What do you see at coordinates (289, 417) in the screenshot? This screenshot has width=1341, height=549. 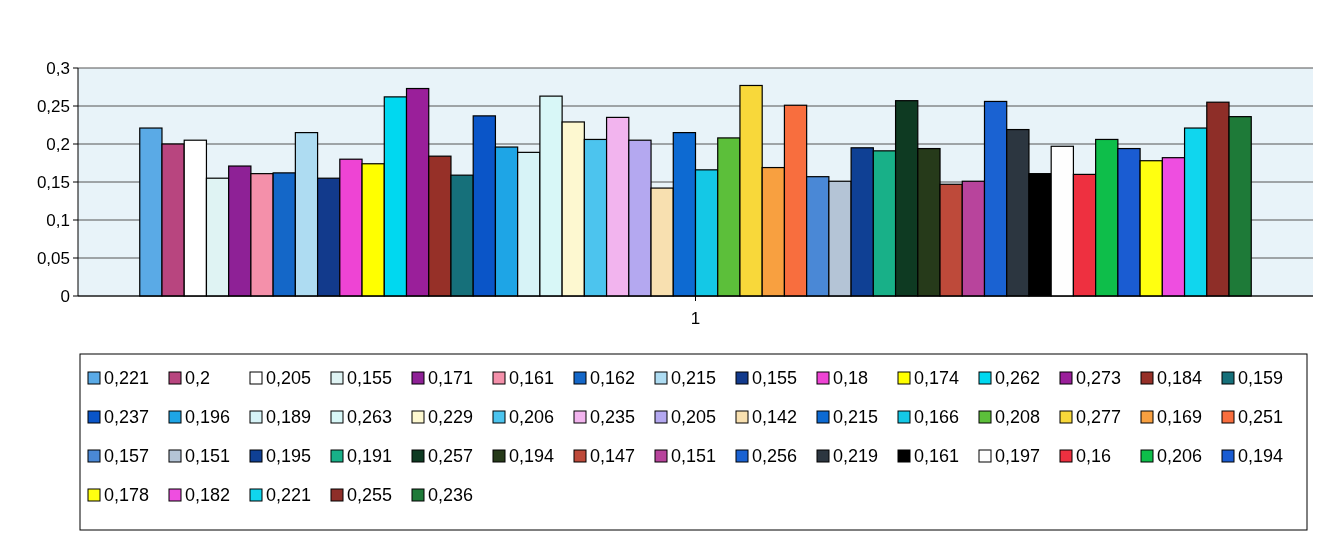 I see `legend-label: 0,189` at bounding box center [289, 417].